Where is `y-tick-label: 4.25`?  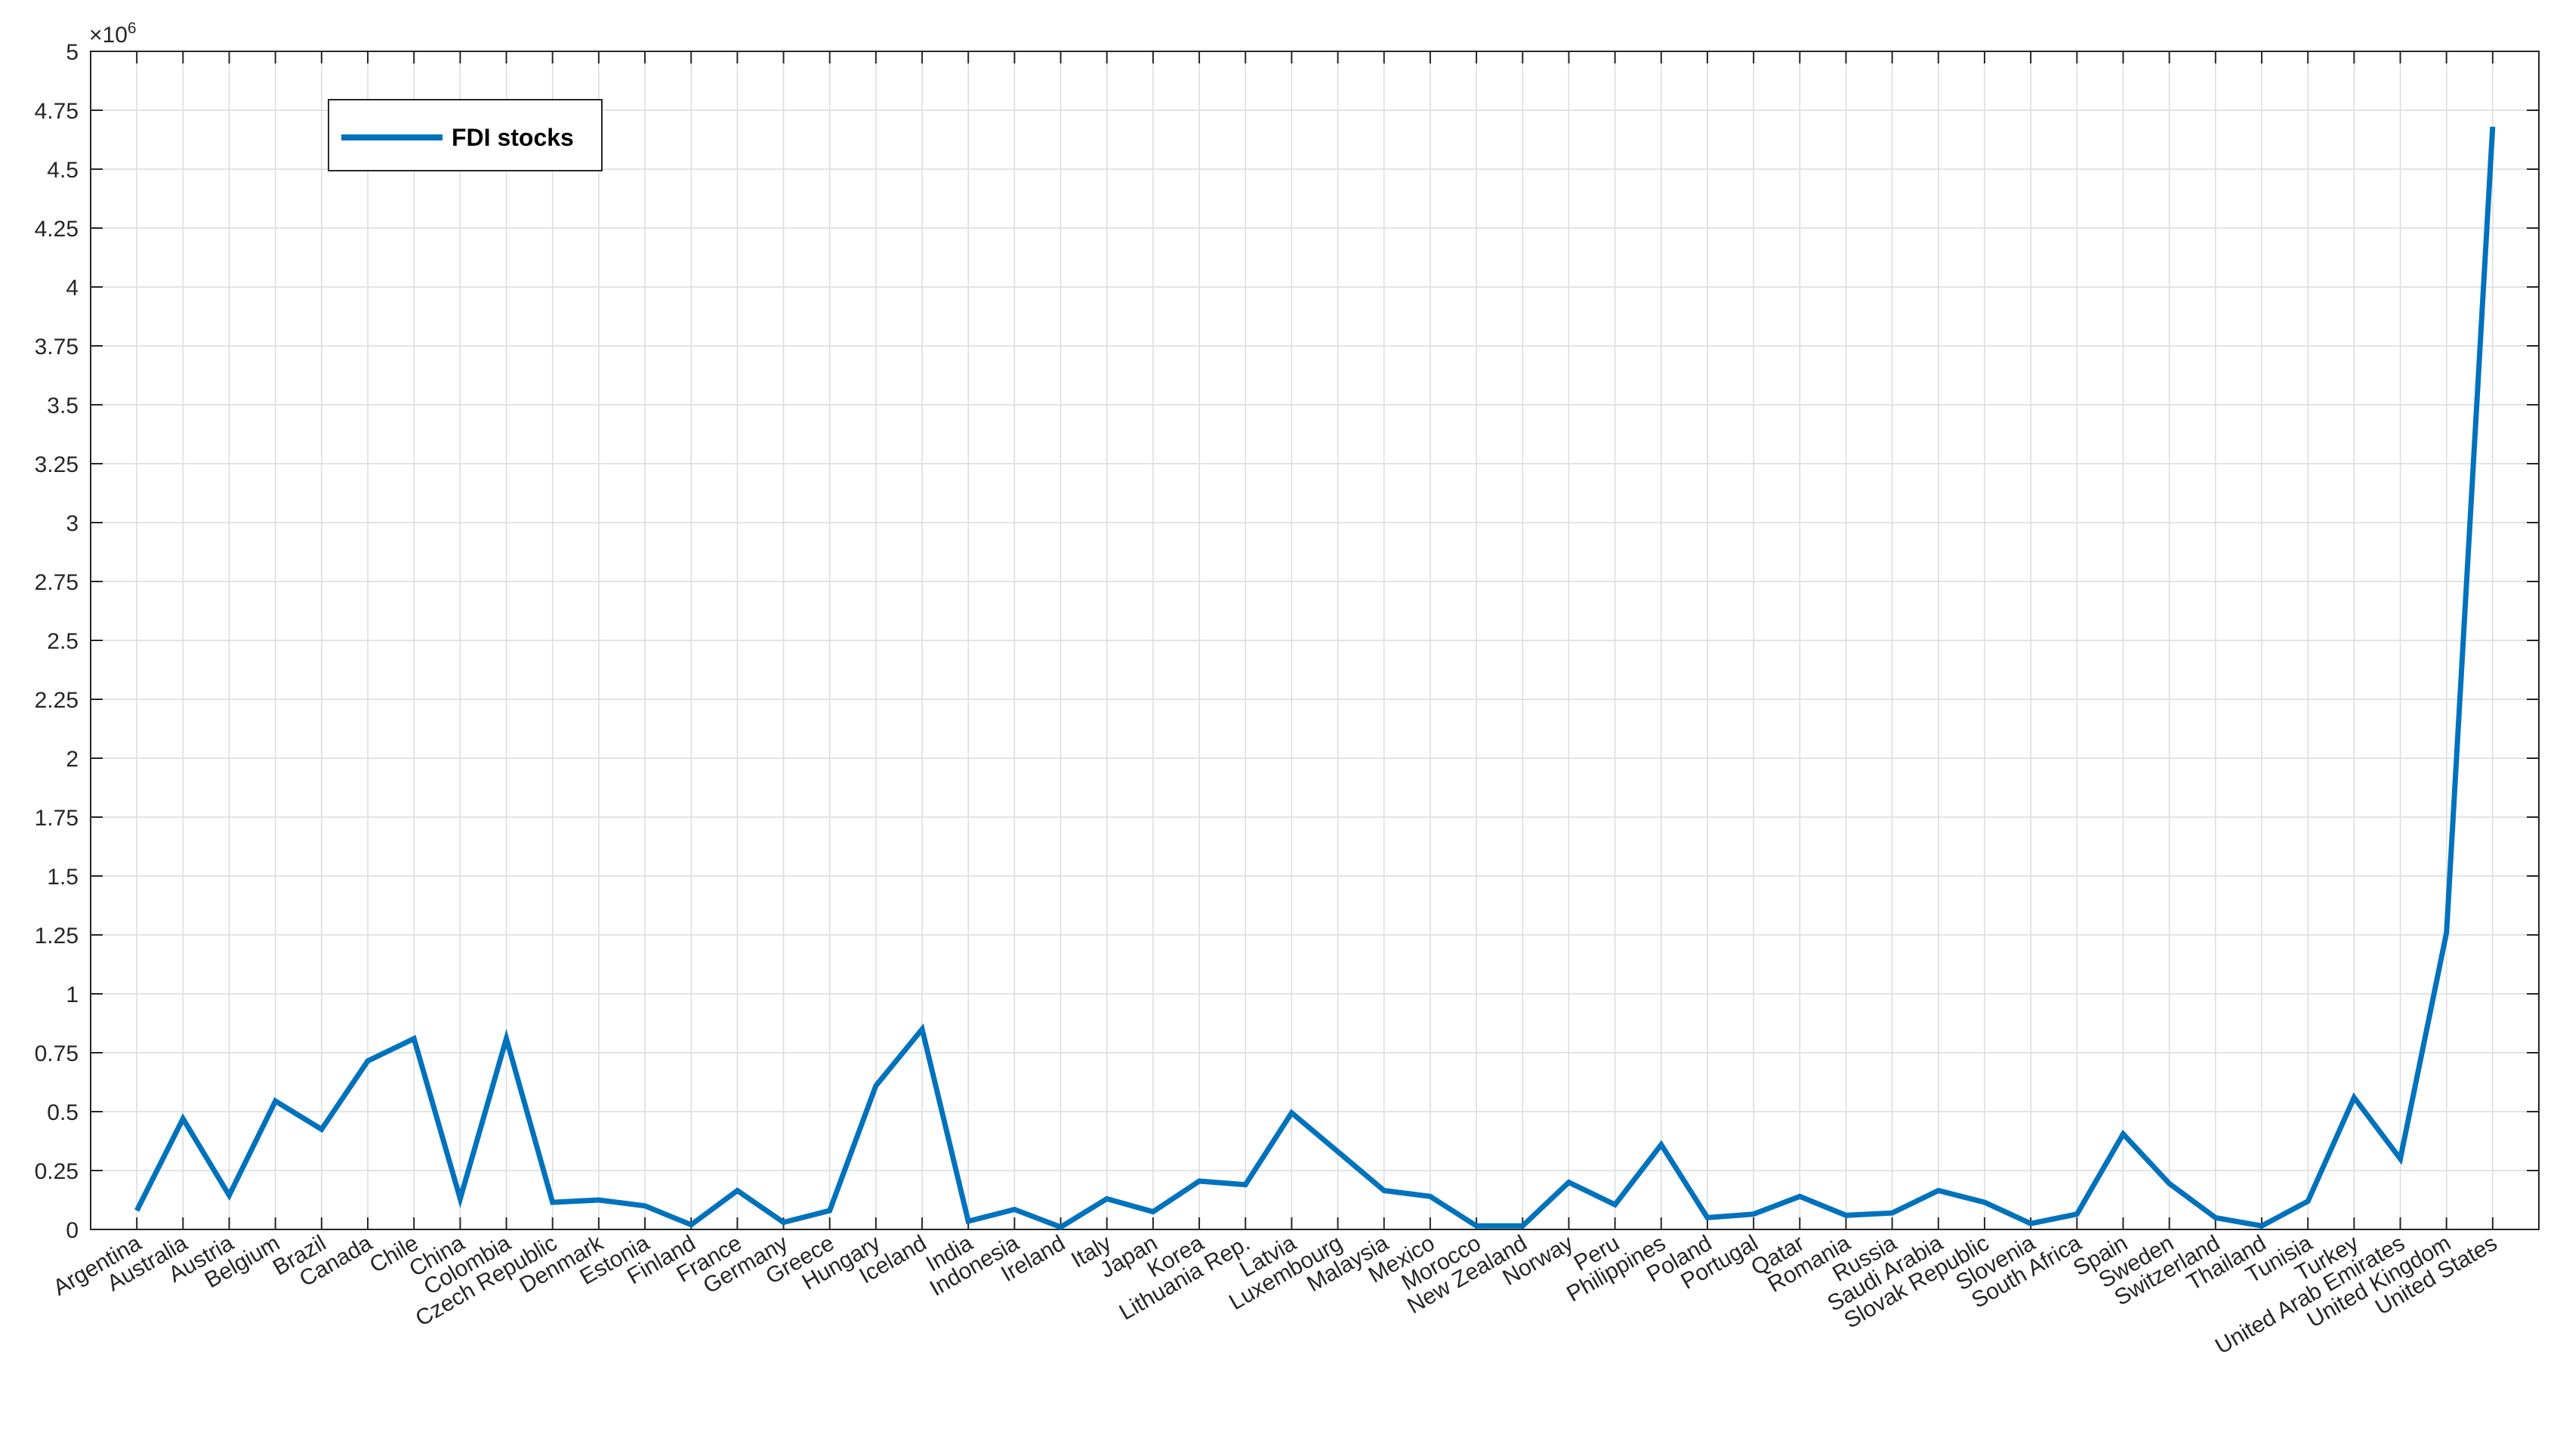 y-tick-label: 4.25 is located at coordinates (57, 229).